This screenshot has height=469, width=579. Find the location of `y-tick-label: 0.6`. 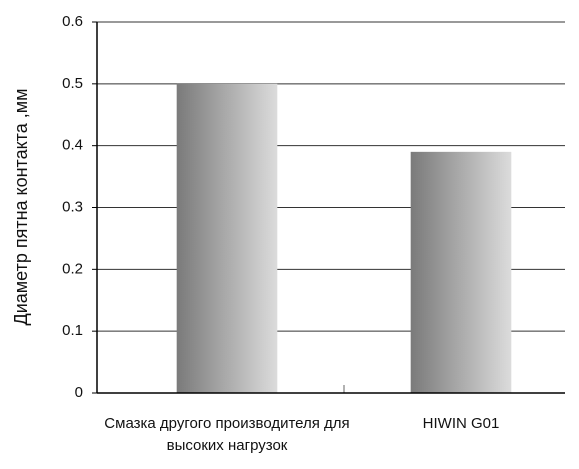

y-tick-label: 0.6 is located at coordinates (72, 21).